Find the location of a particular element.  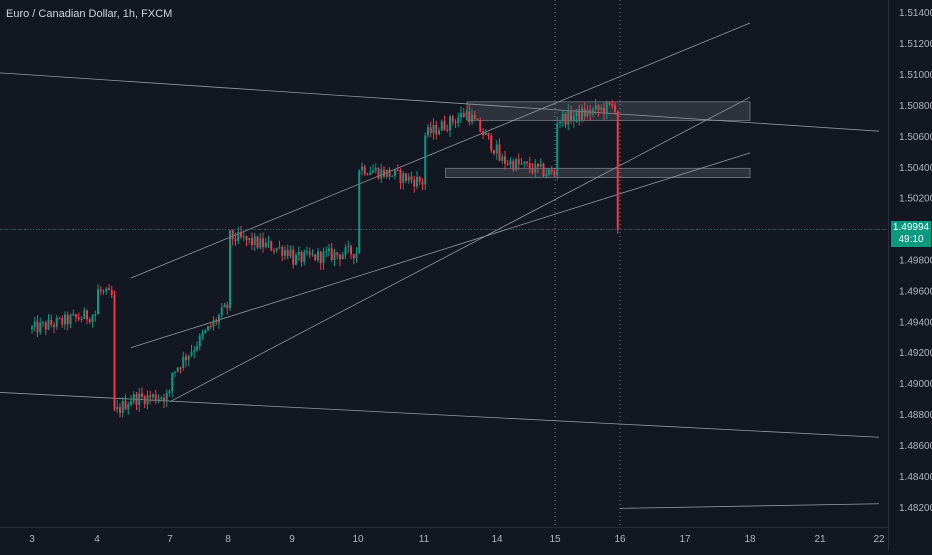

y-tick-label: 1.49200 is located at coordinates (915, 353).